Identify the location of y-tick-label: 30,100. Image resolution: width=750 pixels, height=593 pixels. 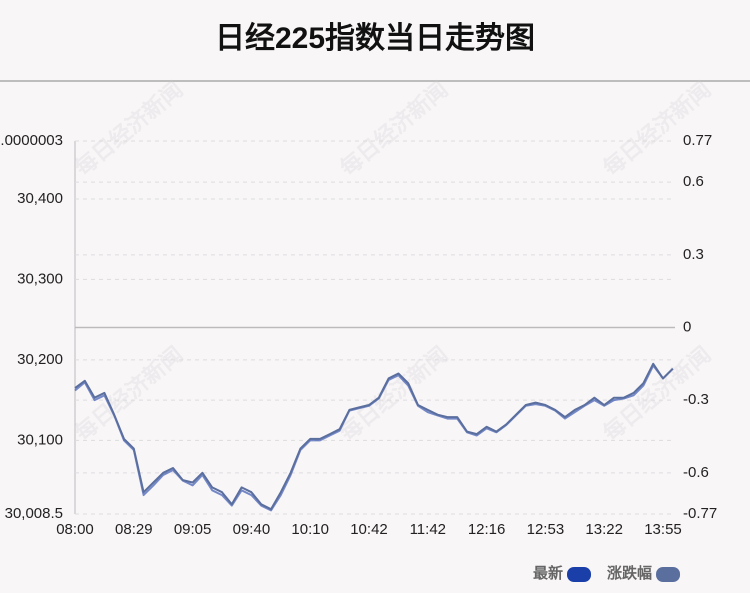
(40, 439).